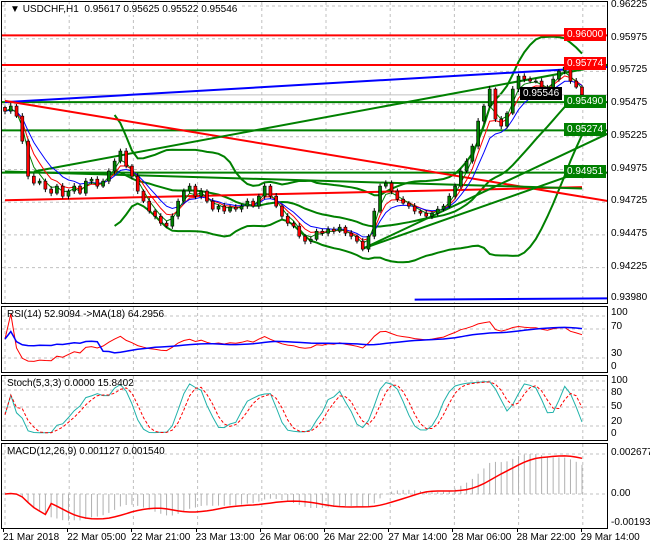 Image resolution: width=650 pixels, height=550 pixels. Describe the element at coordinates (97, 537) in the screenshot. I see `time-axis-label: 22 Mar 05:00` at that location.